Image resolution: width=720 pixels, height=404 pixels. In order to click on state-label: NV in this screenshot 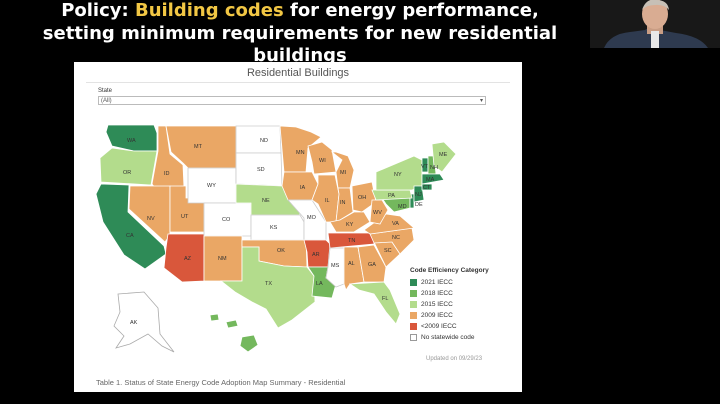, I will do `click(151, 219)`.